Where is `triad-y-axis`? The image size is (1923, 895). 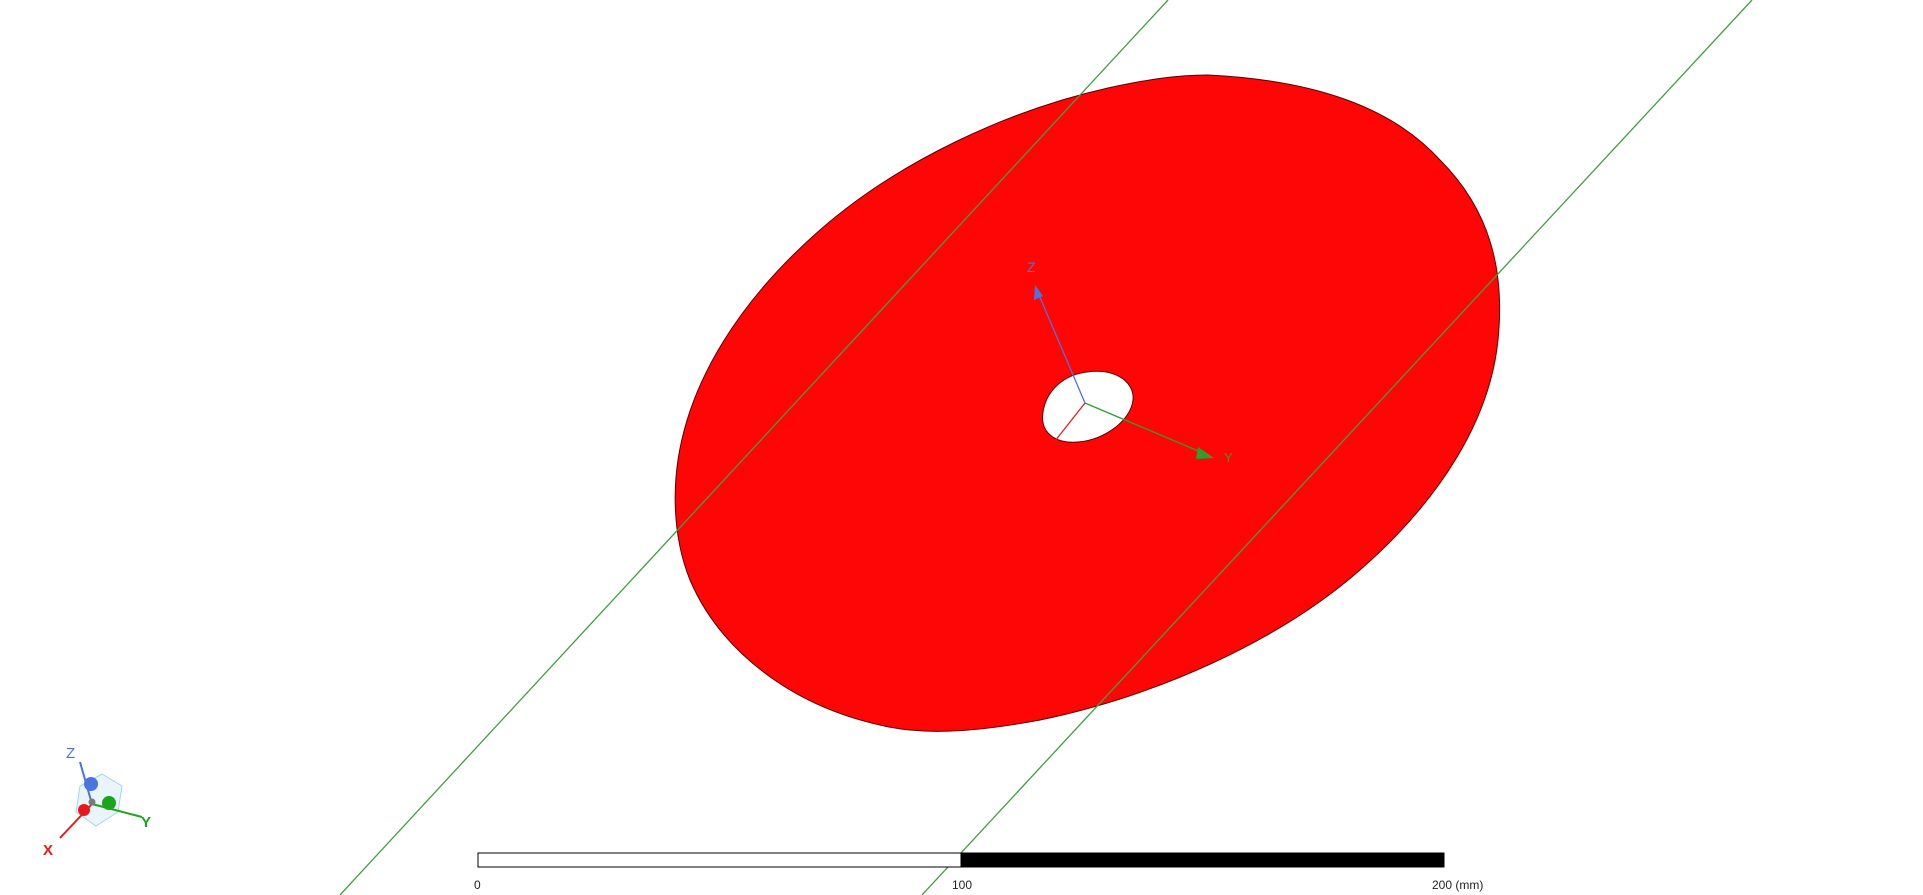 triad-y-axis is located at coordinates (117, 810).